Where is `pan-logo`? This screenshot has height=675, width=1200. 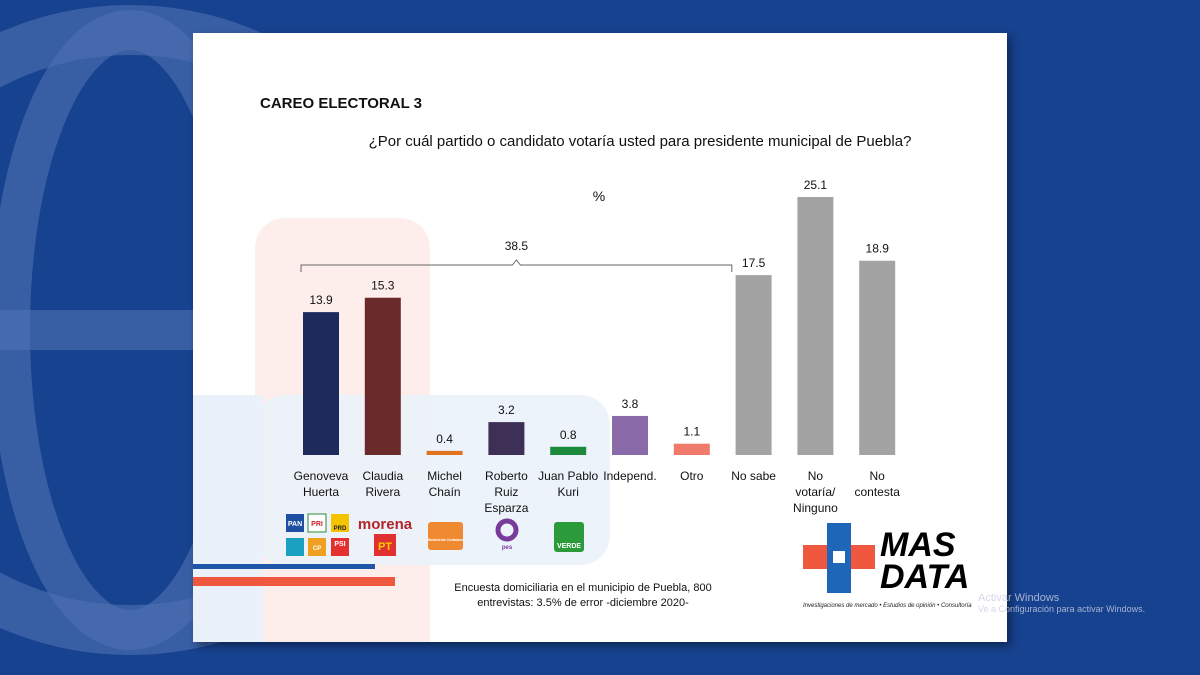 pan-logo is located at coordinates (295, 523).